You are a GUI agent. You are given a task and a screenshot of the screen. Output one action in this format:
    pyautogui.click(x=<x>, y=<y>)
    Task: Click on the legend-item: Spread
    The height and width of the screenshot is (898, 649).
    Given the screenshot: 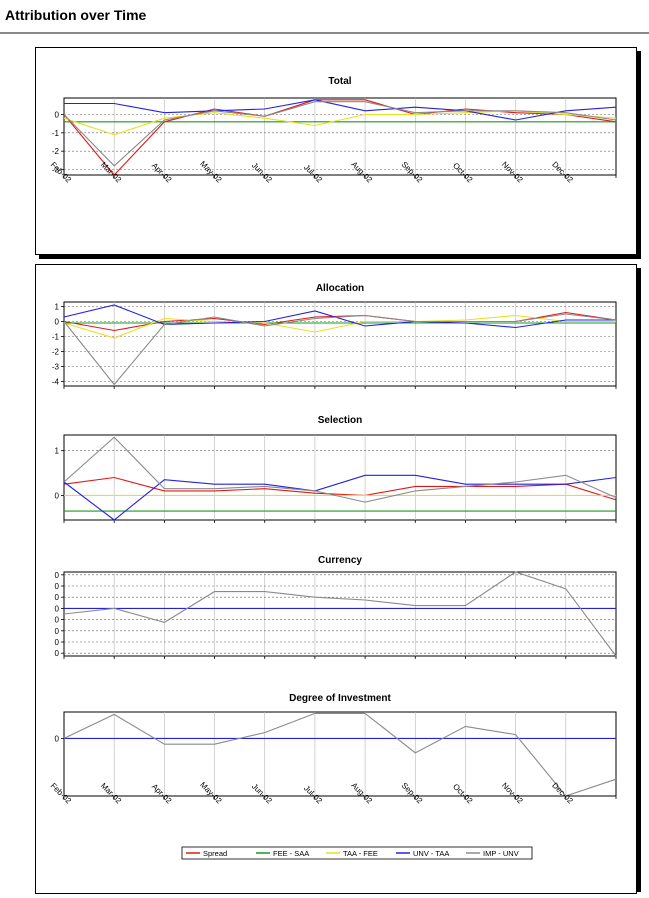 What is the action you would take?
    pyautogui.click(x=206, y=853)
    